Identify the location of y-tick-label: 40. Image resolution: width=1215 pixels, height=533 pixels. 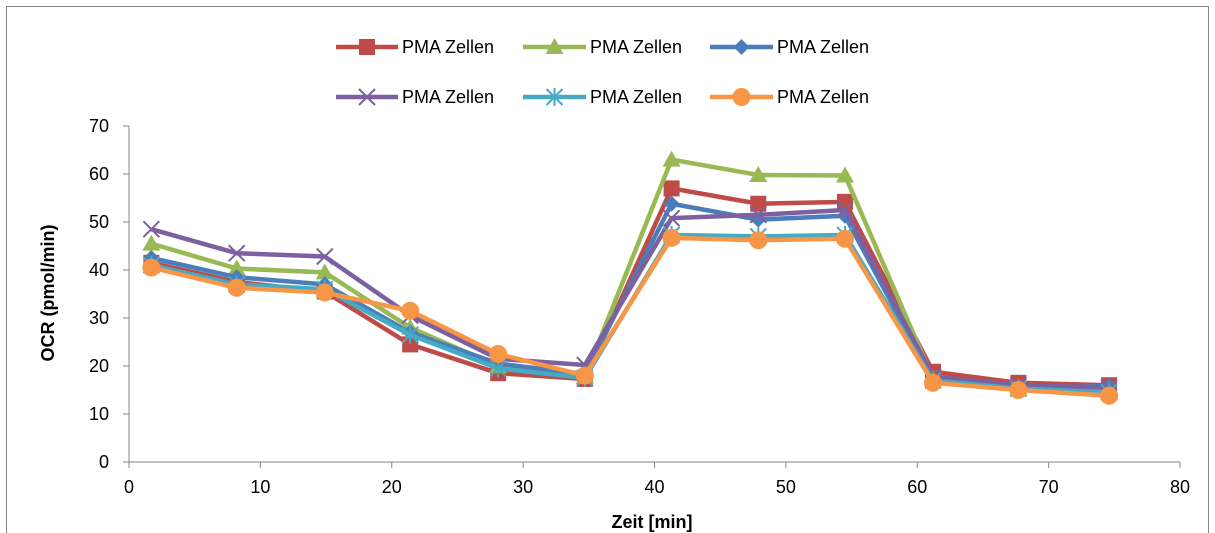
(99, 270).